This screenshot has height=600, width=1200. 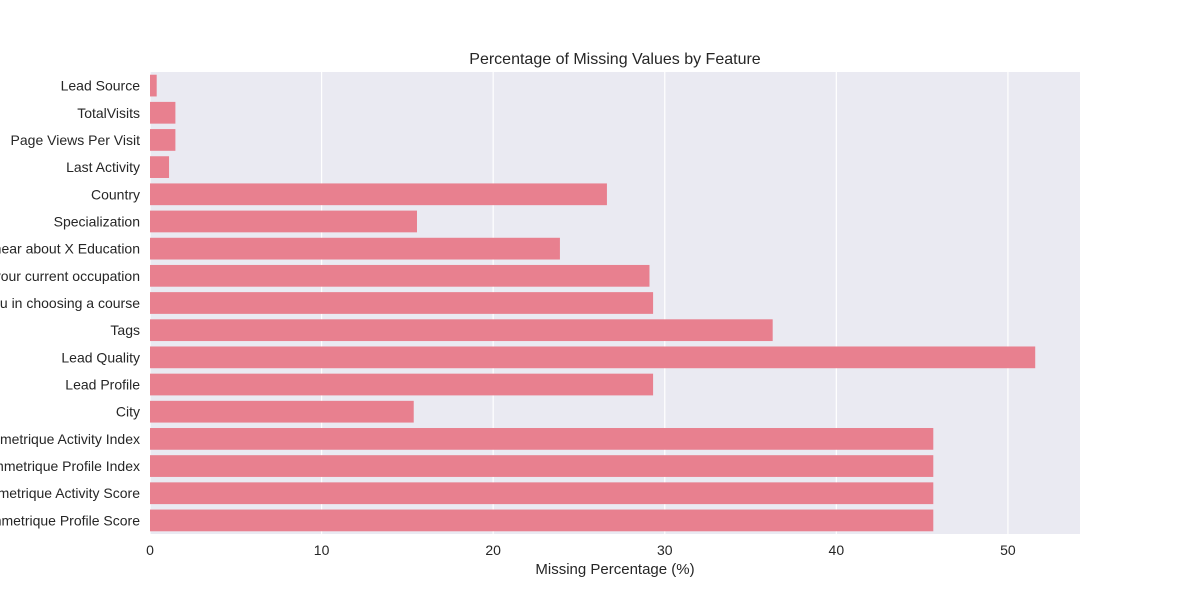 I want to click on category-label: Last Activity, so click(x=103, y=167).